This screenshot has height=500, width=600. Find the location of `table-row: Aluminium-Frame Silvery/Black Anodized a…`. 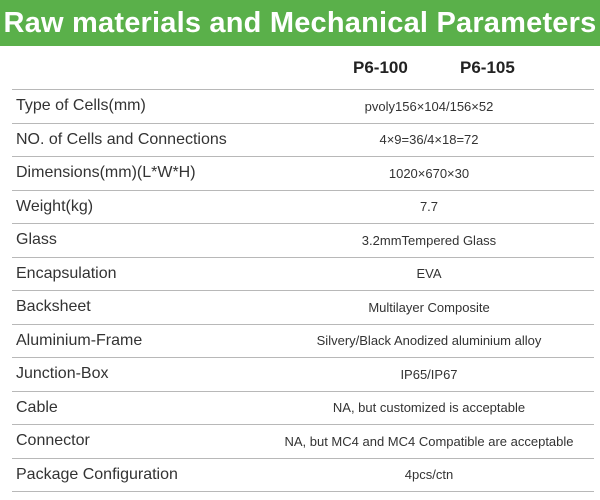

table-row: Aluminium-Frame Silvery/Black Anodized a… is located at coordinates (303, 341).